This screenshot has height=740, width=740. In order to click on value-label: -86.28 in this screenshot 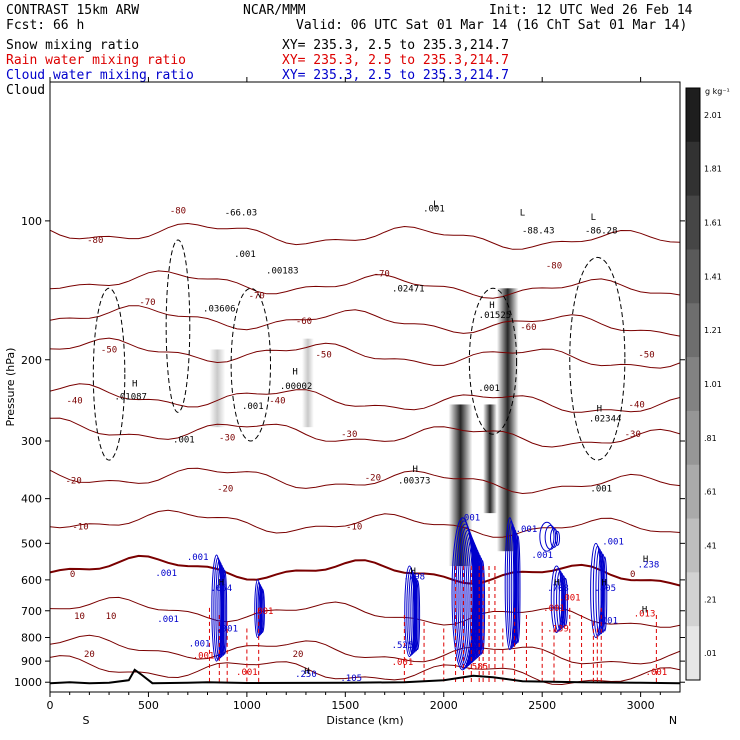, I will do `click(601, 232)`.